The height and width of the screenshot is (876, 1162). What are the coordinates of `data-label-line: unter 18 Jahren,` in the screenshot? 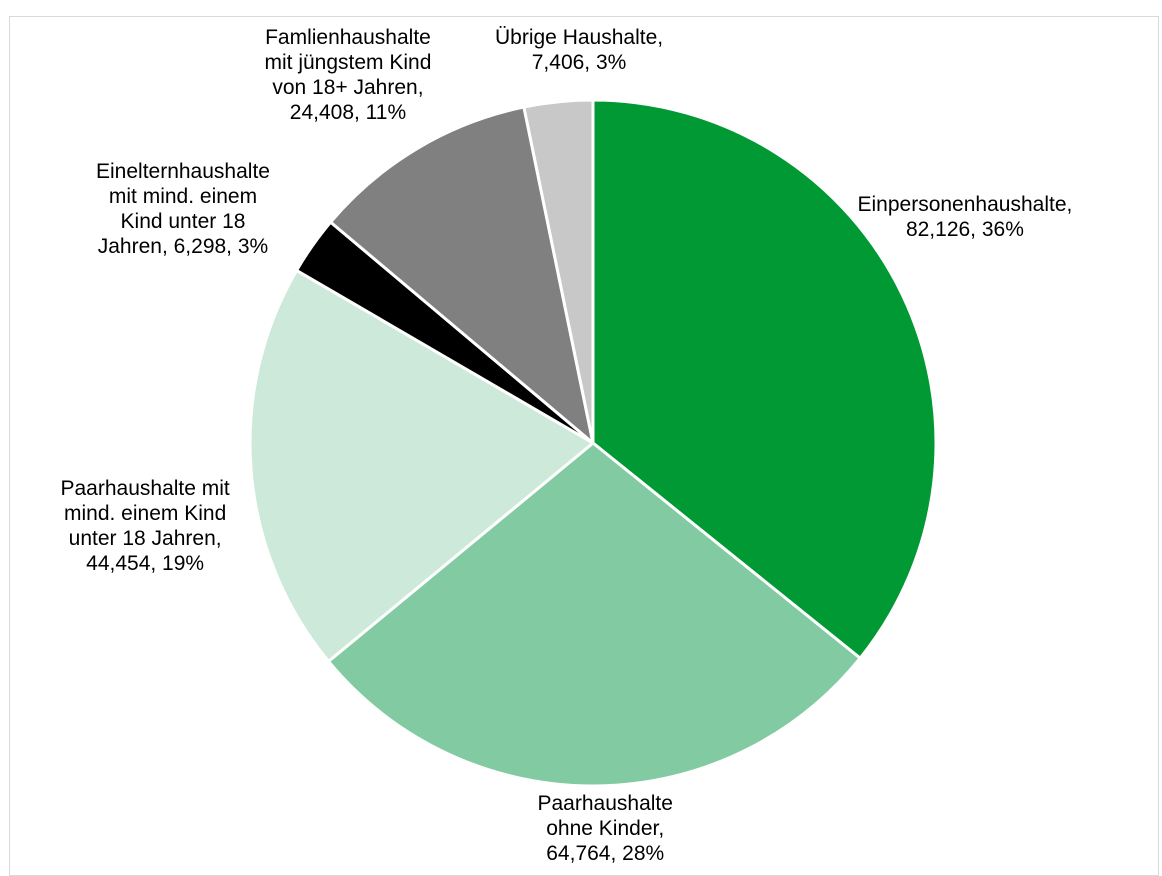 It's located at (145, 538).